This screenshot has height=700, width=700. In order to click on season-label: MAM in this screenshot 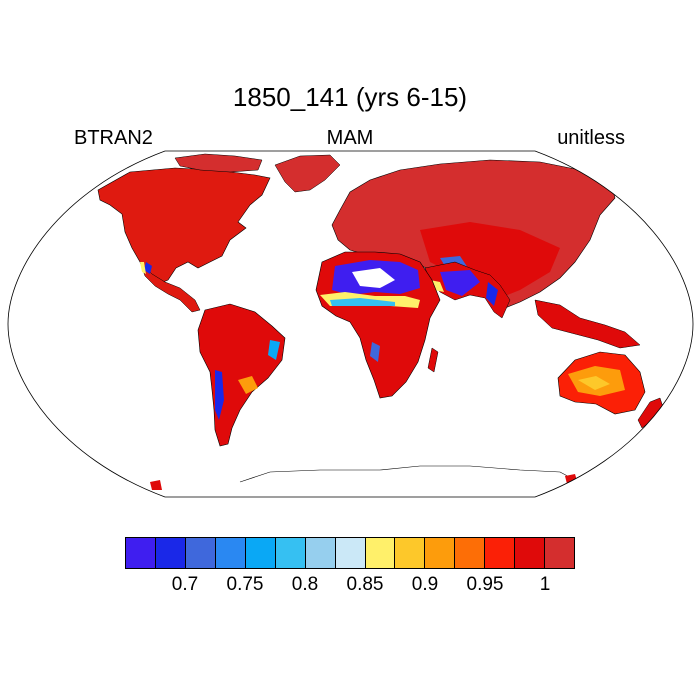, I will do `click(350, 138)`.